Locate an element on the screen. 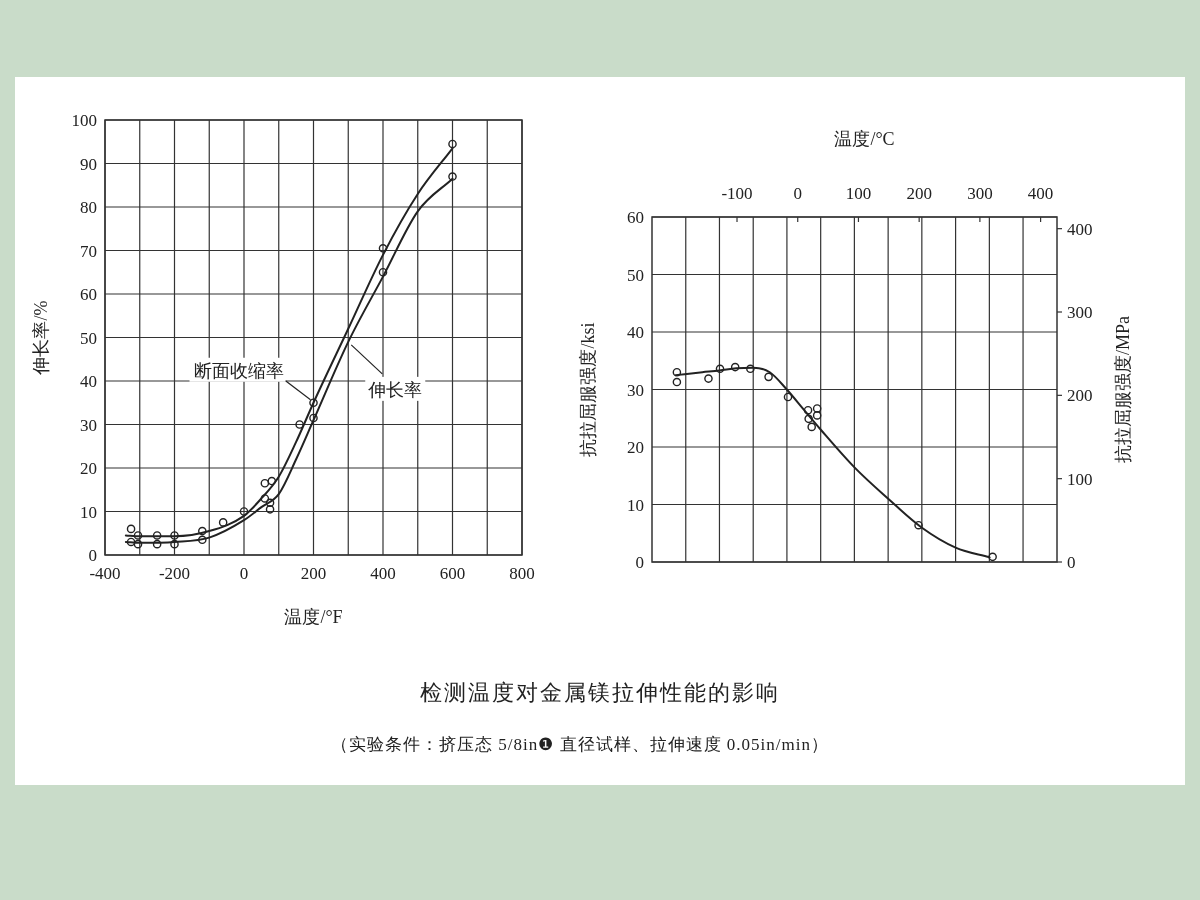 The width and height of the screenshot is (1200, 900). y-tick-label: 100 is located at coordinates (84, 120).